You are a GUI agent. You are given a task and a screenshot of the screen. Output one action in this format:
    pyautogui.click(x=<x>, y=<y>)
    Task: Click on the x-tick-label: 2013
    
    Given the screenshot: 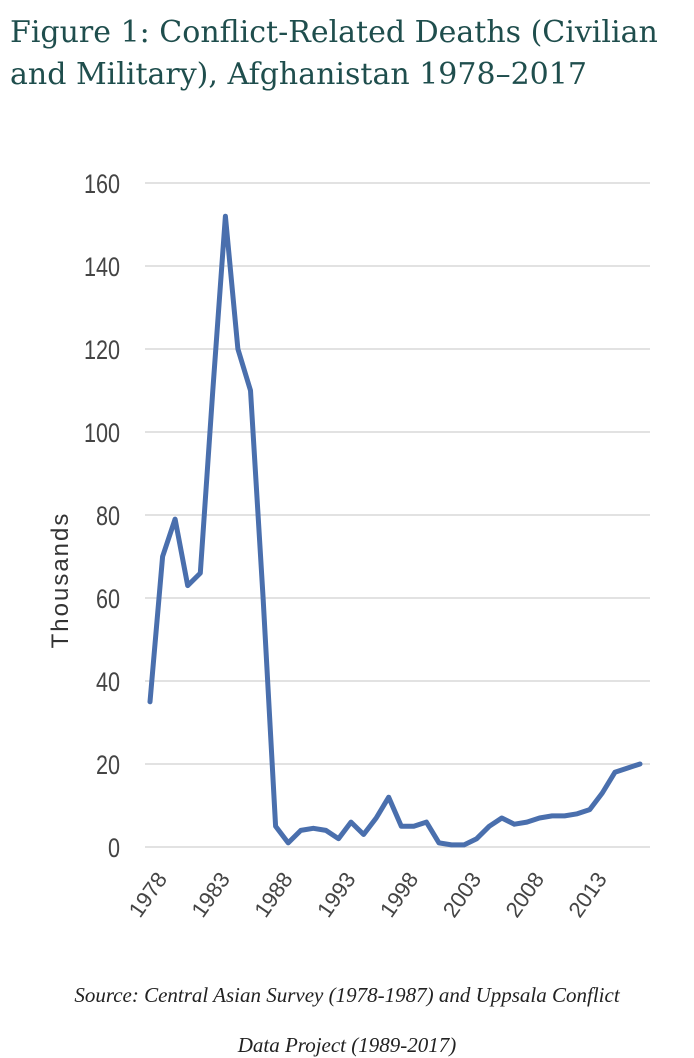 What is the action you would take?
    pyautogui.click(x=587, y=894)
    